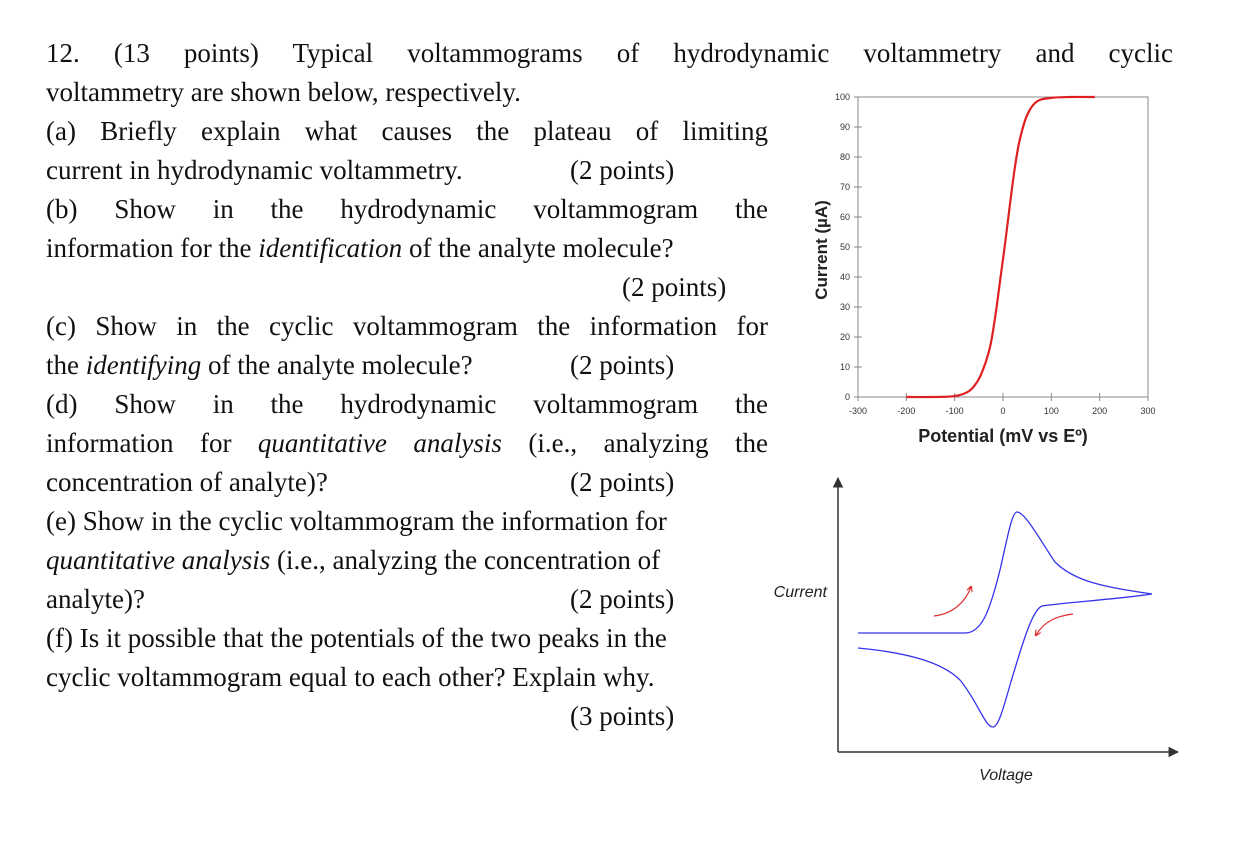 This screenshot has height=858, width=1255. I want to click on forward-scan-direction-arrow-icon, so click(952, 602).